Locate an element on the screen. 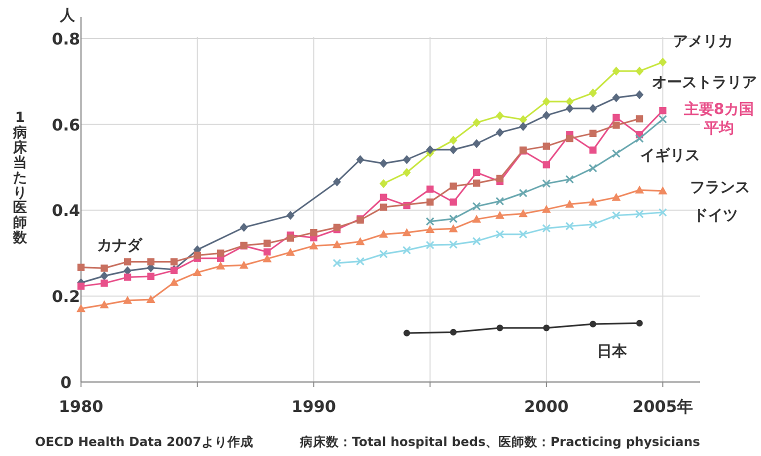  text: 1病床当たり医師数 is located at coordinates (20, 178).